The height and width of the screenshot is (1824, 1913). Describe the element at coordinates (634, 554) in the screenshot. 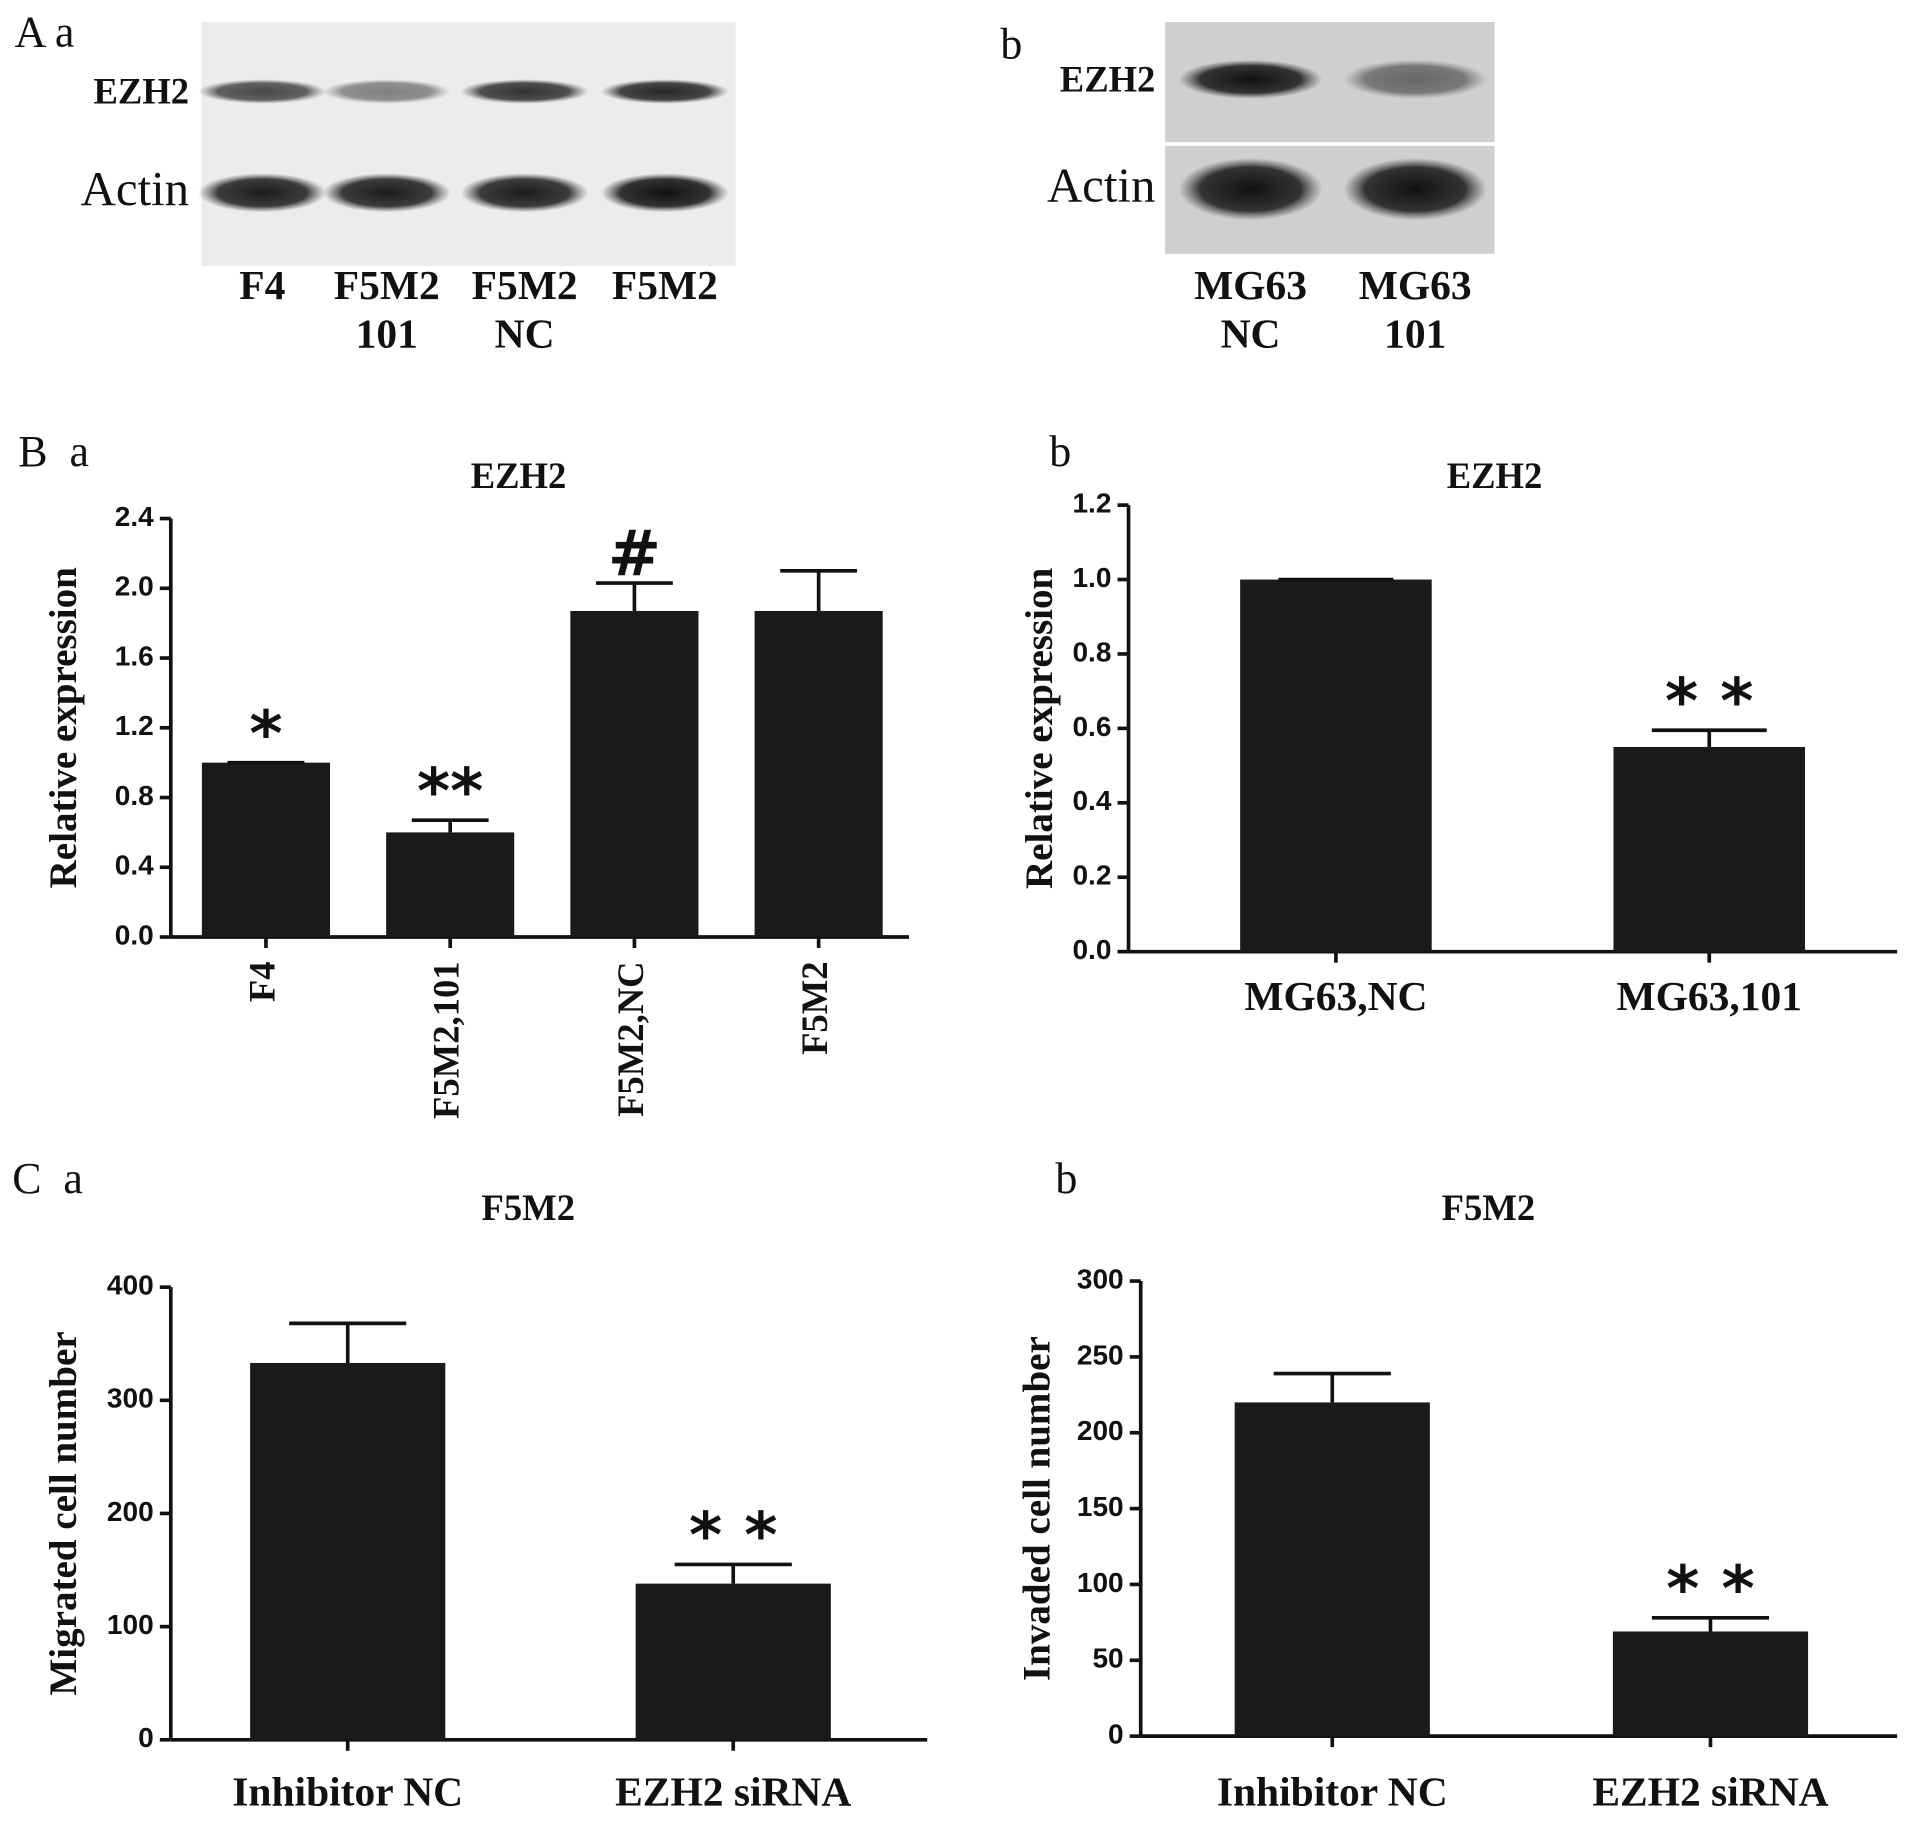

I see `significance-label: #` at that location.